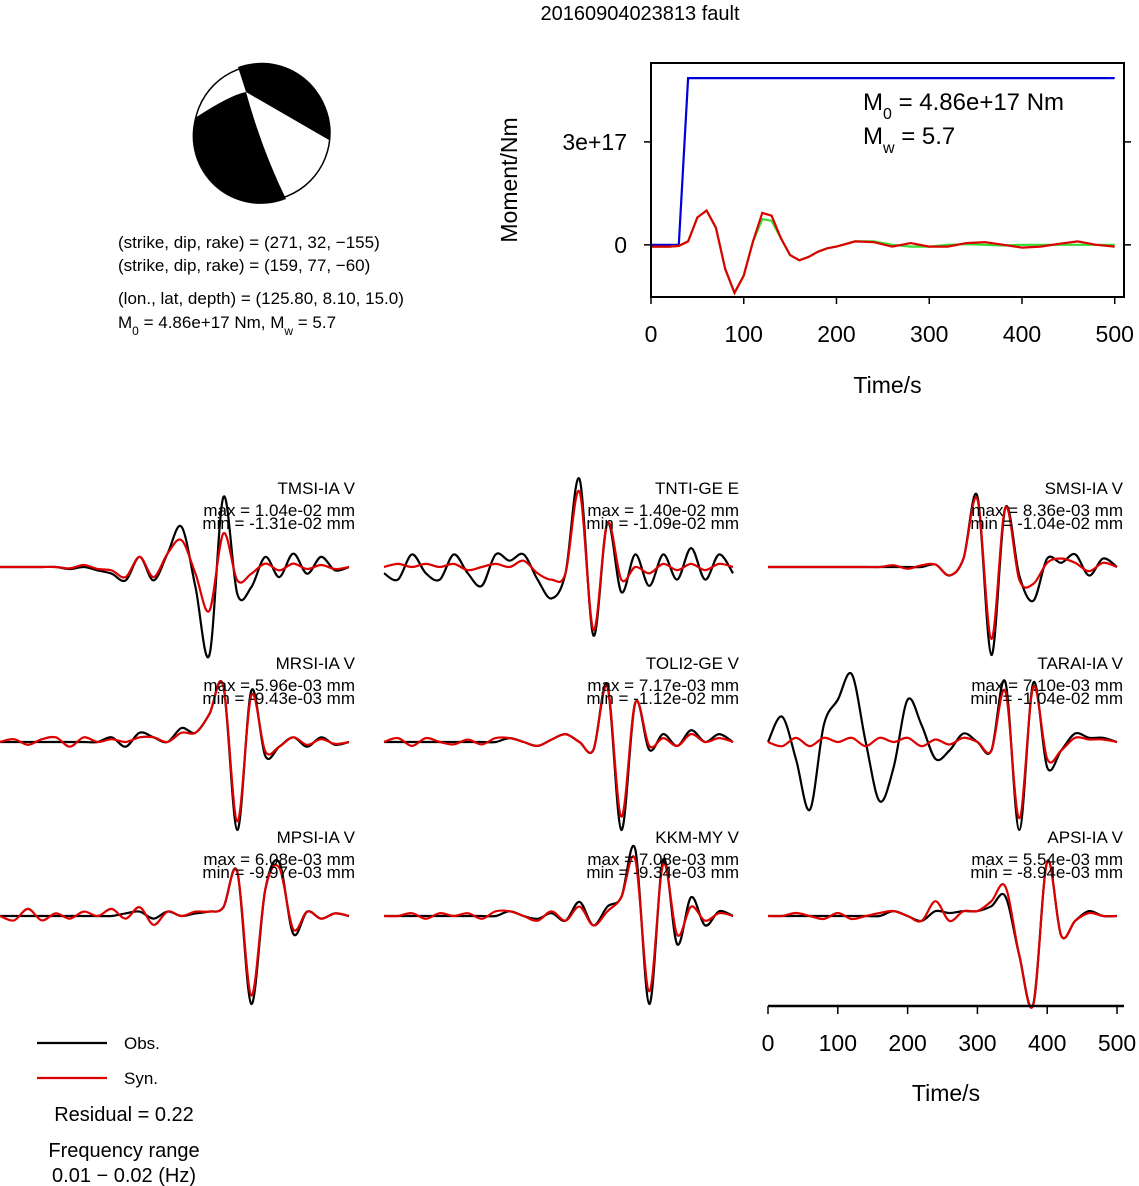  Describe the element at coordinates (244, 265) in the screenshot. I see `focal-text: (strike, dip, rake) = (159, 77, −60)` at that location.